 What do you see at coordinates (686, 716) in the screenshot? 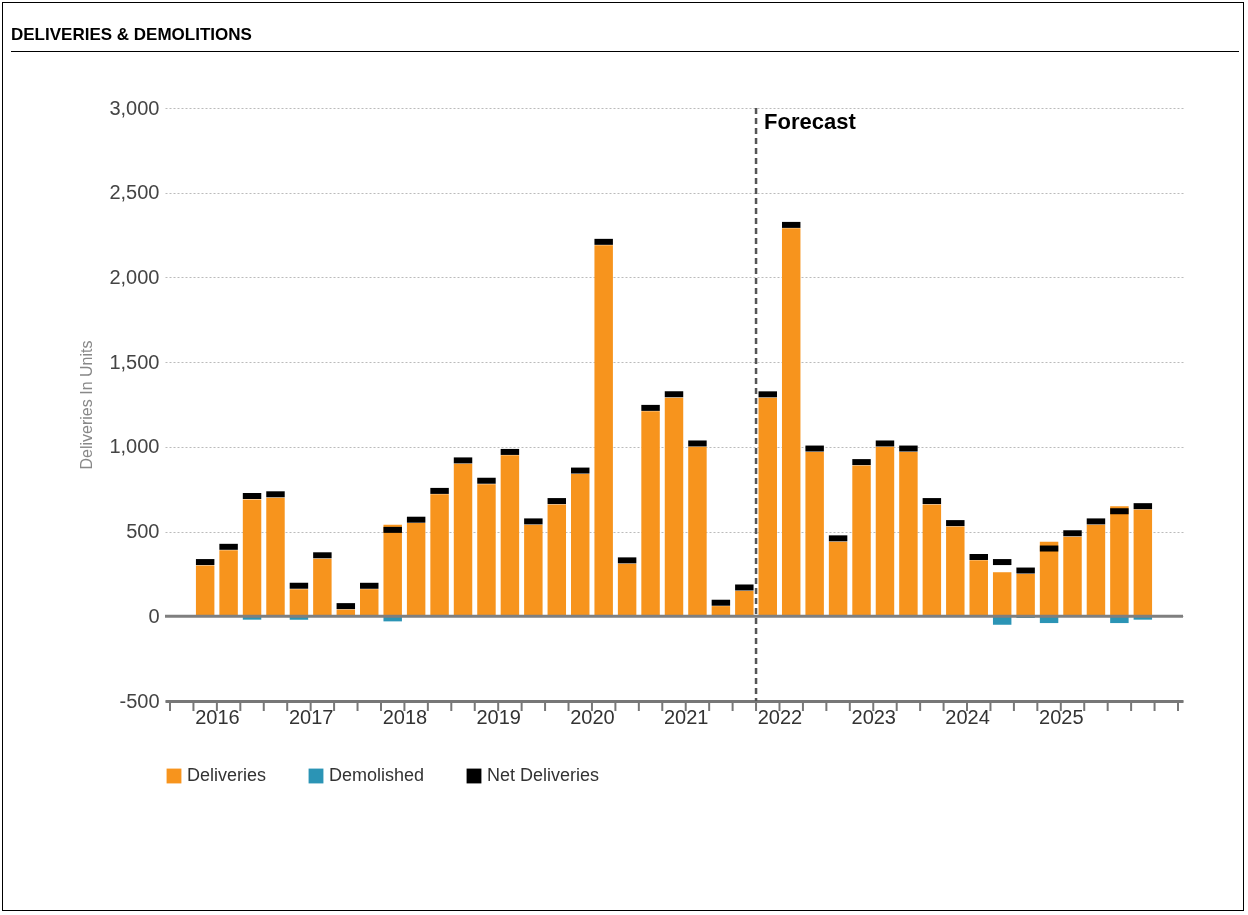
I see `x-tick-label: 2021` at bounding box center [686, 716].